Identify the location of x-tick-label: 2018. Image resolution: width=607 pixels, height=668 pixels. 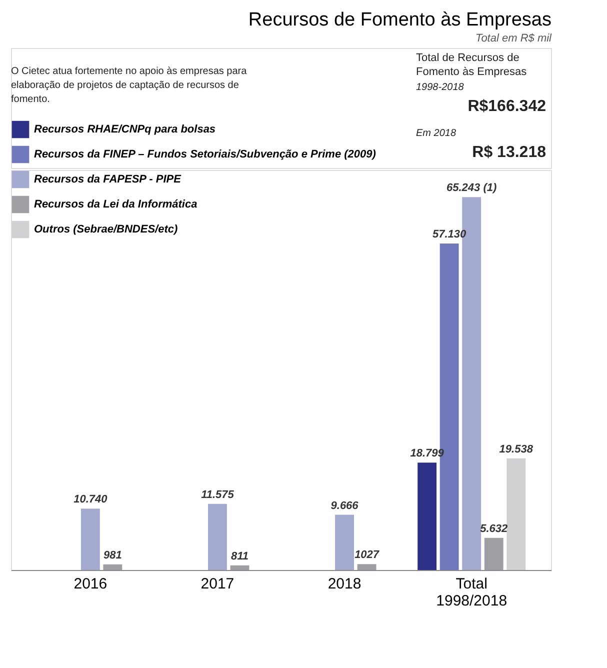
(345, 584).